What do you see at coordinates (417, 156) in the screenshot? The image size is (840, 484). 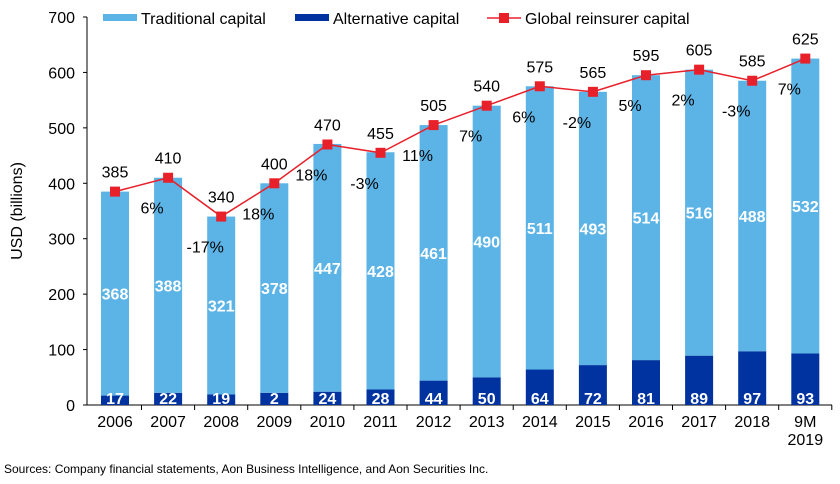 I see `growth-label: 11%` at bounding box center [417, 156].